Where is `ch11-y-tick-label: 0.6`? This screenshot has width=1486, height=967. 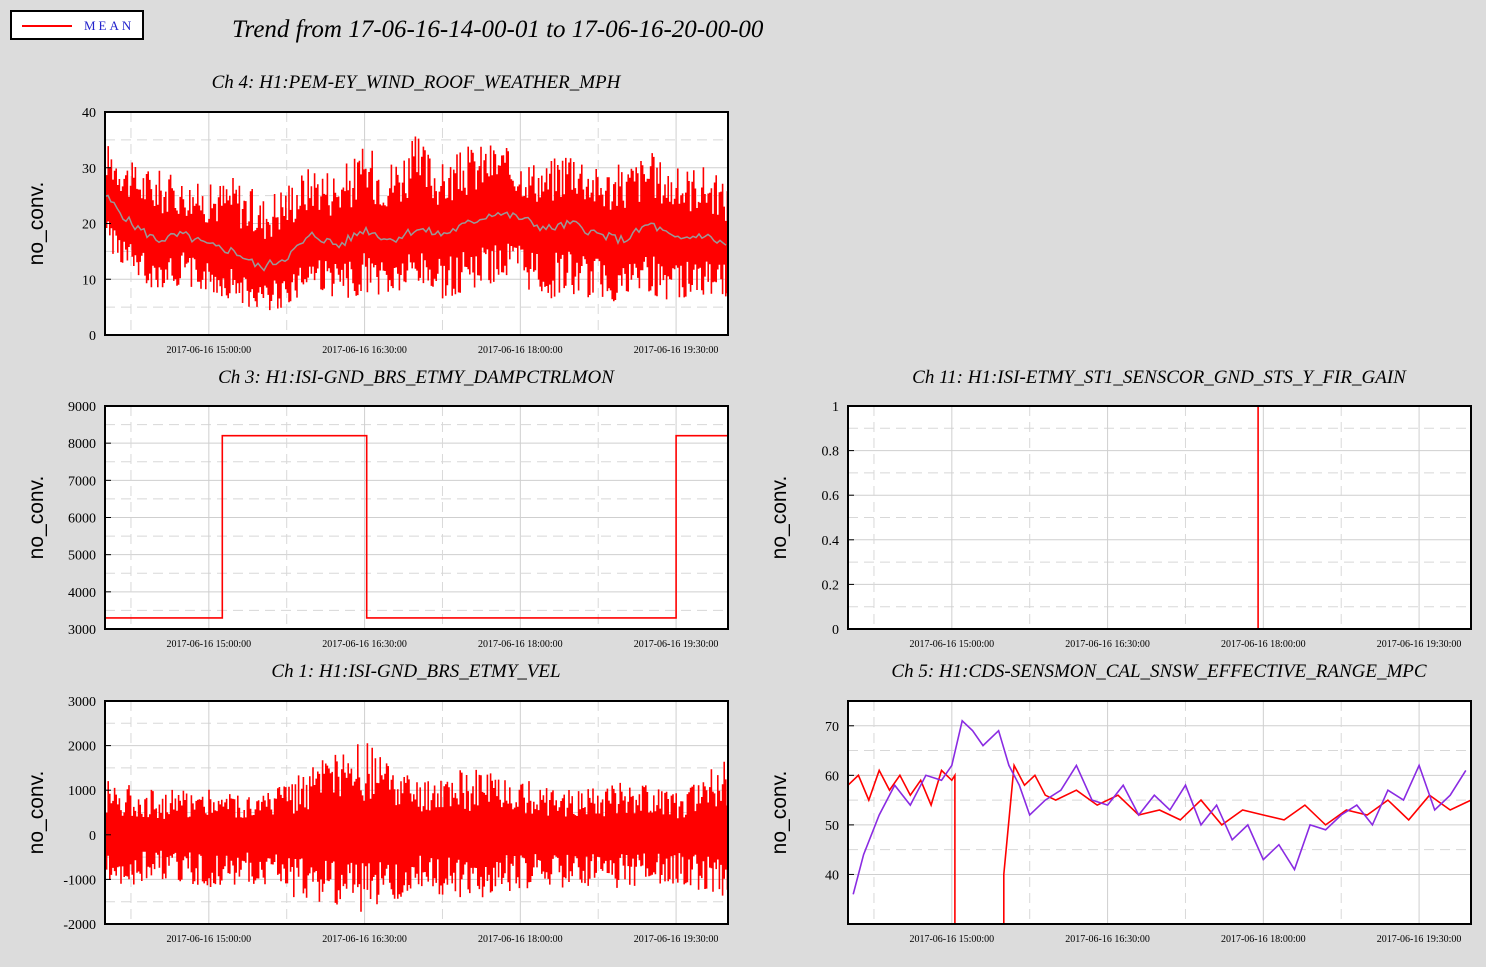 ch11-y-tick-label: 0.6 is located at coordinates (831, 496).